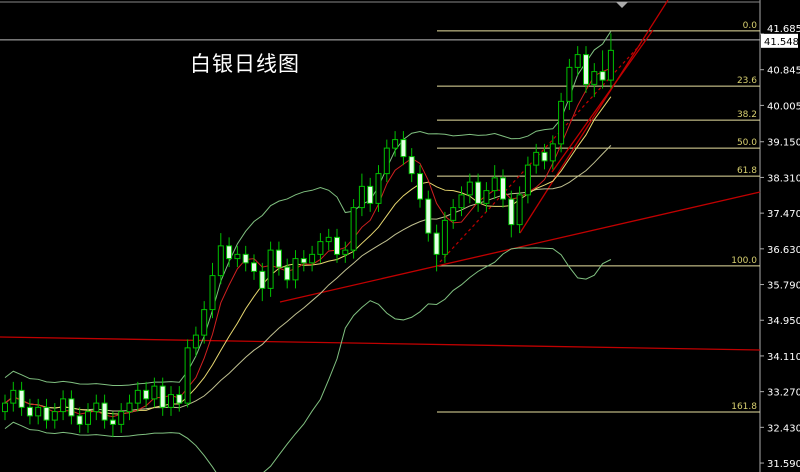 Image resolution: width=800 pixels, height=472 pixels. What do you see at coordinates (750, 26) in the screenshot?
I see `fib-level-label: 0.0` at bounding box center [750, 26].